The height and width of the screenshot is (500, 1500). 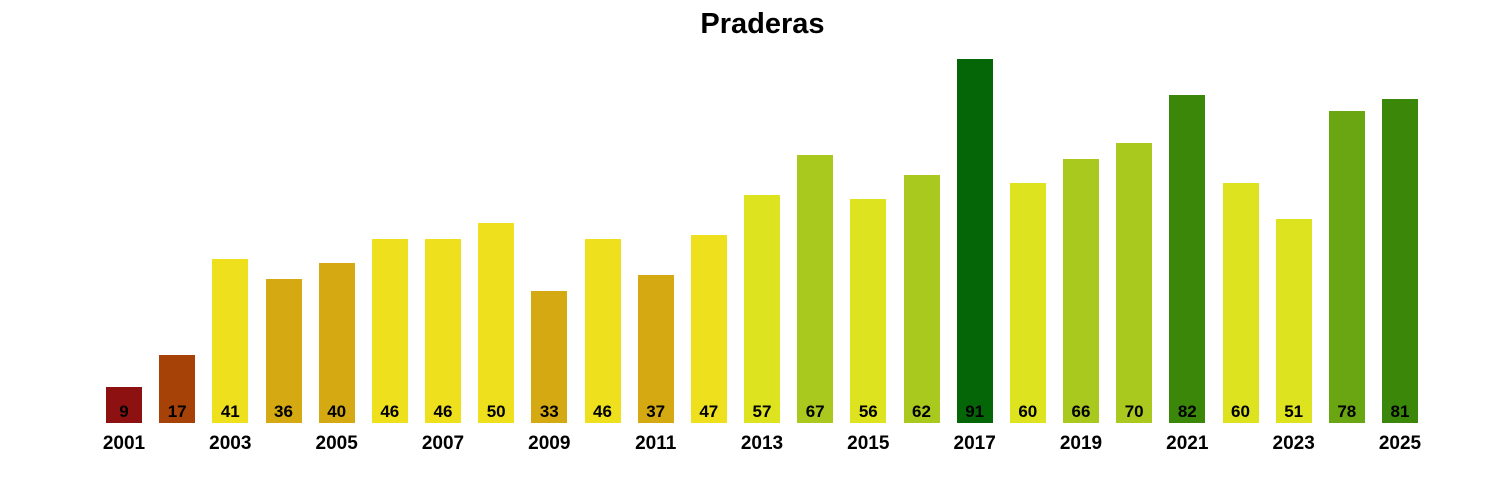 What do you see at coordinates (1187, 259) in the screenshot?
I see `bar-2021: 82` at bounding box center [1187, 259].